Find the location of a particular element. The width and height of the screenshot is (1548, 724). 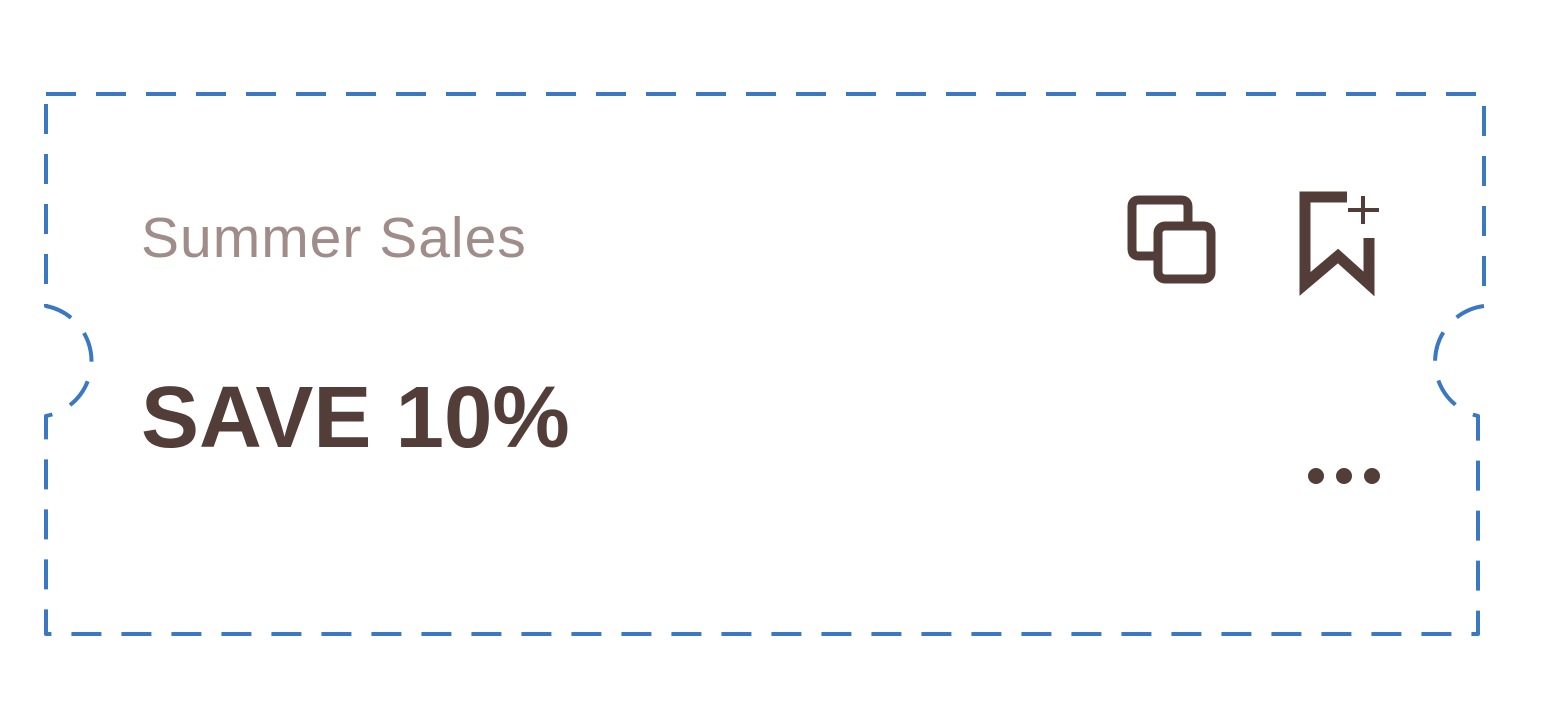

coupon-discount-headline: SAVE 10% is located at coordinates (355, 417).